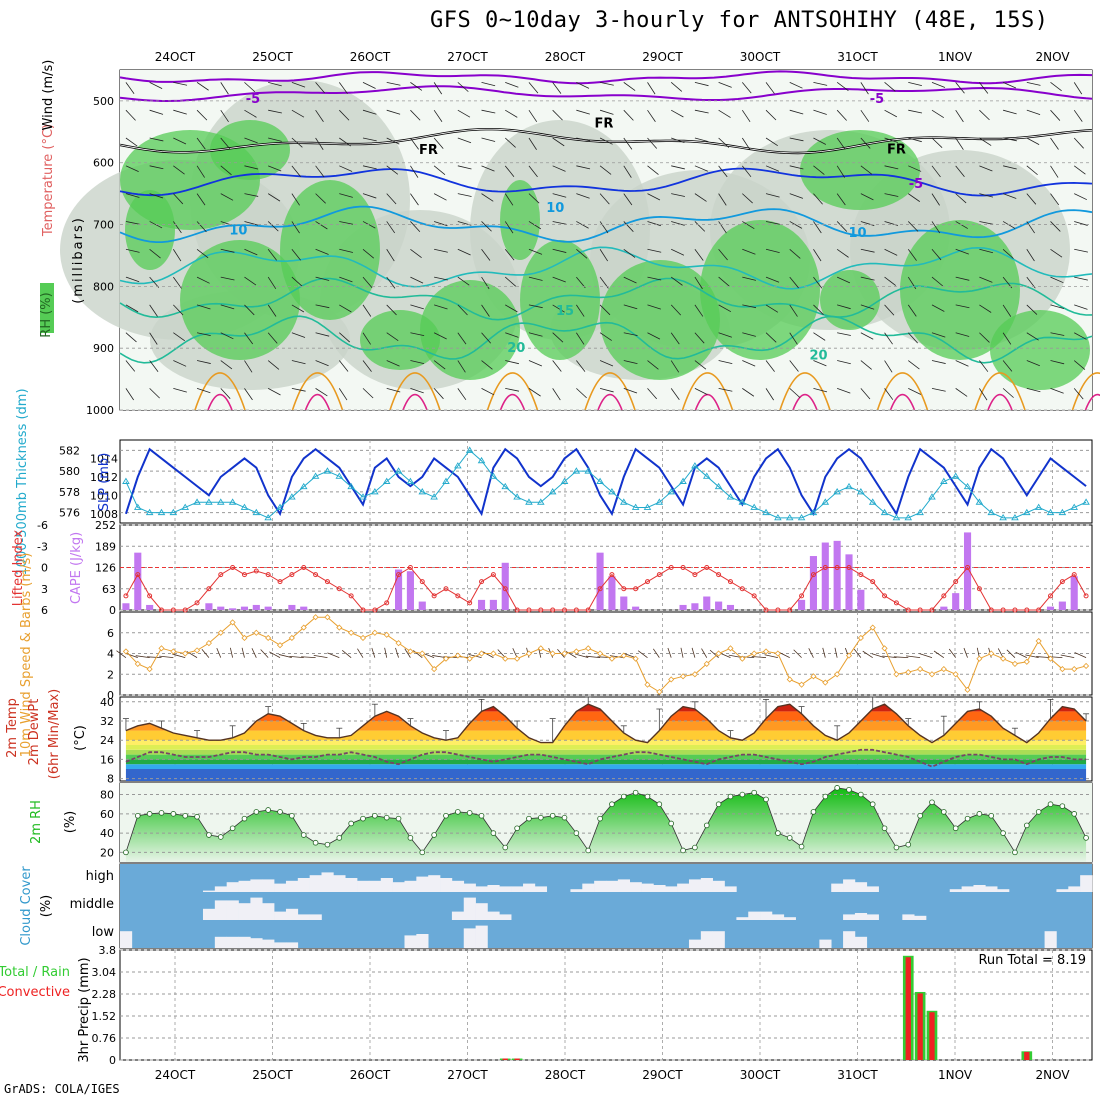 The width and height of the screenshot is (1100, 1100). Describe the element at coordinates (108, 950) in the screenshot. I see `precip-tick: 3.8` at that location.